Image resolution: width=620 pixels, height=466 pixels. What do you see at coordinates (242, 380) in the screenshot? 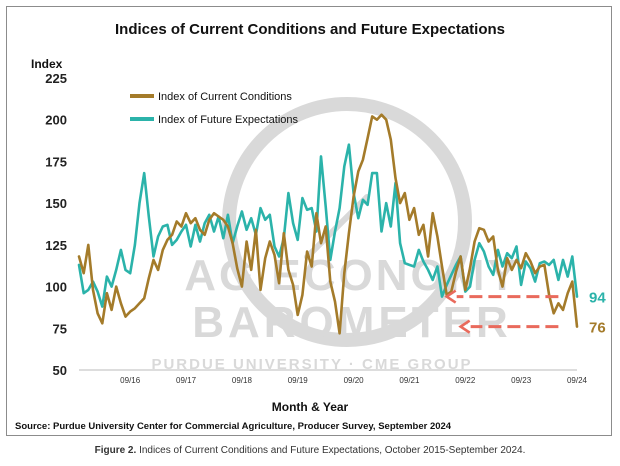
I see `x-tick-label: 09/18` at bounding box center [242, 380].